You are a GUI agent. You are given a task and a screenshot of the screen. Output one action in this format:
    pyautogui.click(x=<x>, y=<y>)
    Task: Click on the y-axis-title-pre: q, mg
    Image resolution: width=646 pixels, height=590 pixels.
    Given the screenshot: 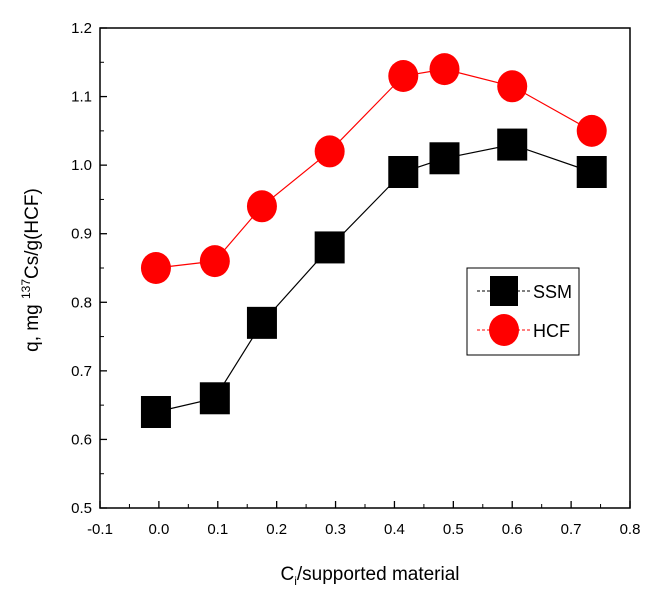 What is the action you would take?
    pyautogui.click(x=32, y=325)
    